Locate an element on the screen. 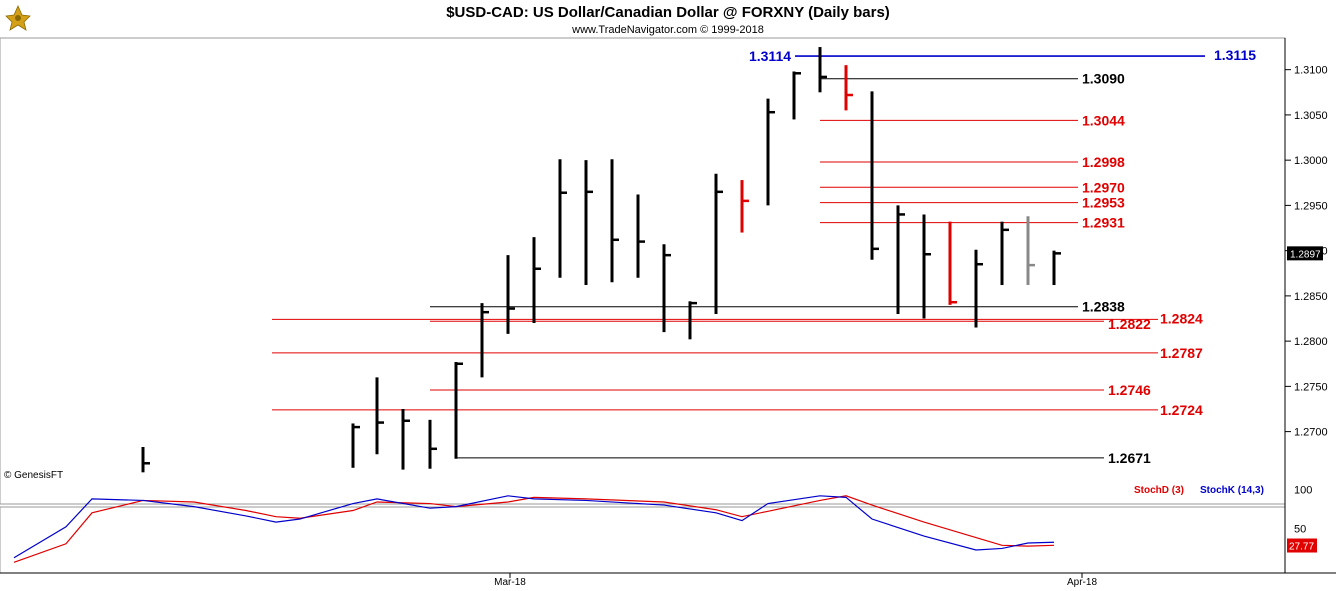  last-price-badge is located at coordinates (1305, 253).